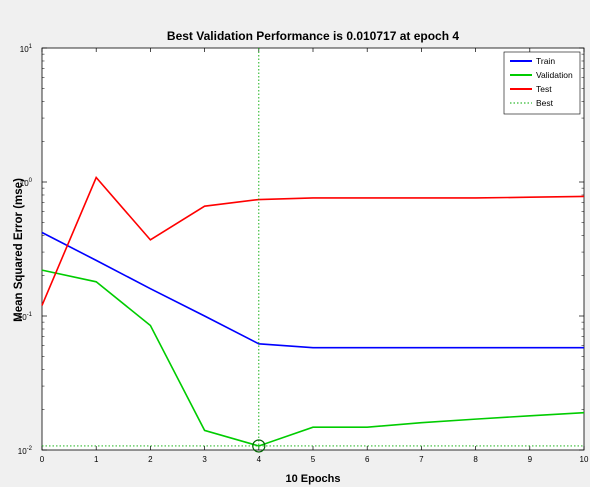 Image resolution: width=590 pixels, height=487 pixels. What do you see at coordinates (312, 479) in the screenshot?
I see `x-axis-label: 10 Epochs` at bounding box center [312, 479].